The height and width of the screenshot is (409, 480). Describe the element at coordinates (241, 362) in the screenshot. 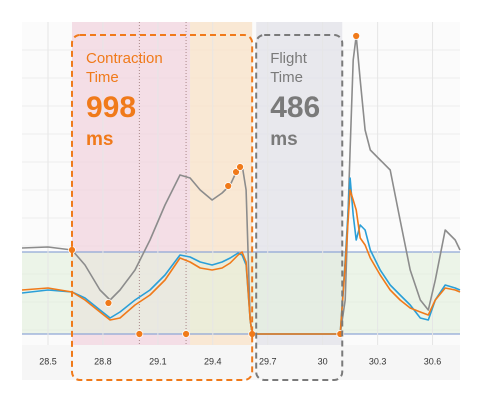

I see `x-axis-strip` at that location.